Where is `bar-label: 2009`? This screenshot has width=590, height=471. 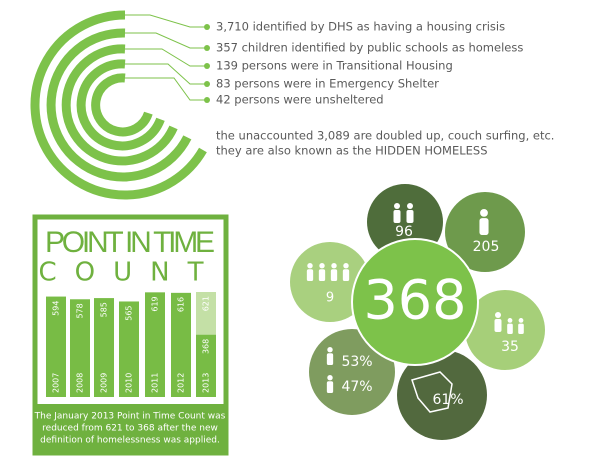
bar-label: 2009 is located at coordinates (104, 383).